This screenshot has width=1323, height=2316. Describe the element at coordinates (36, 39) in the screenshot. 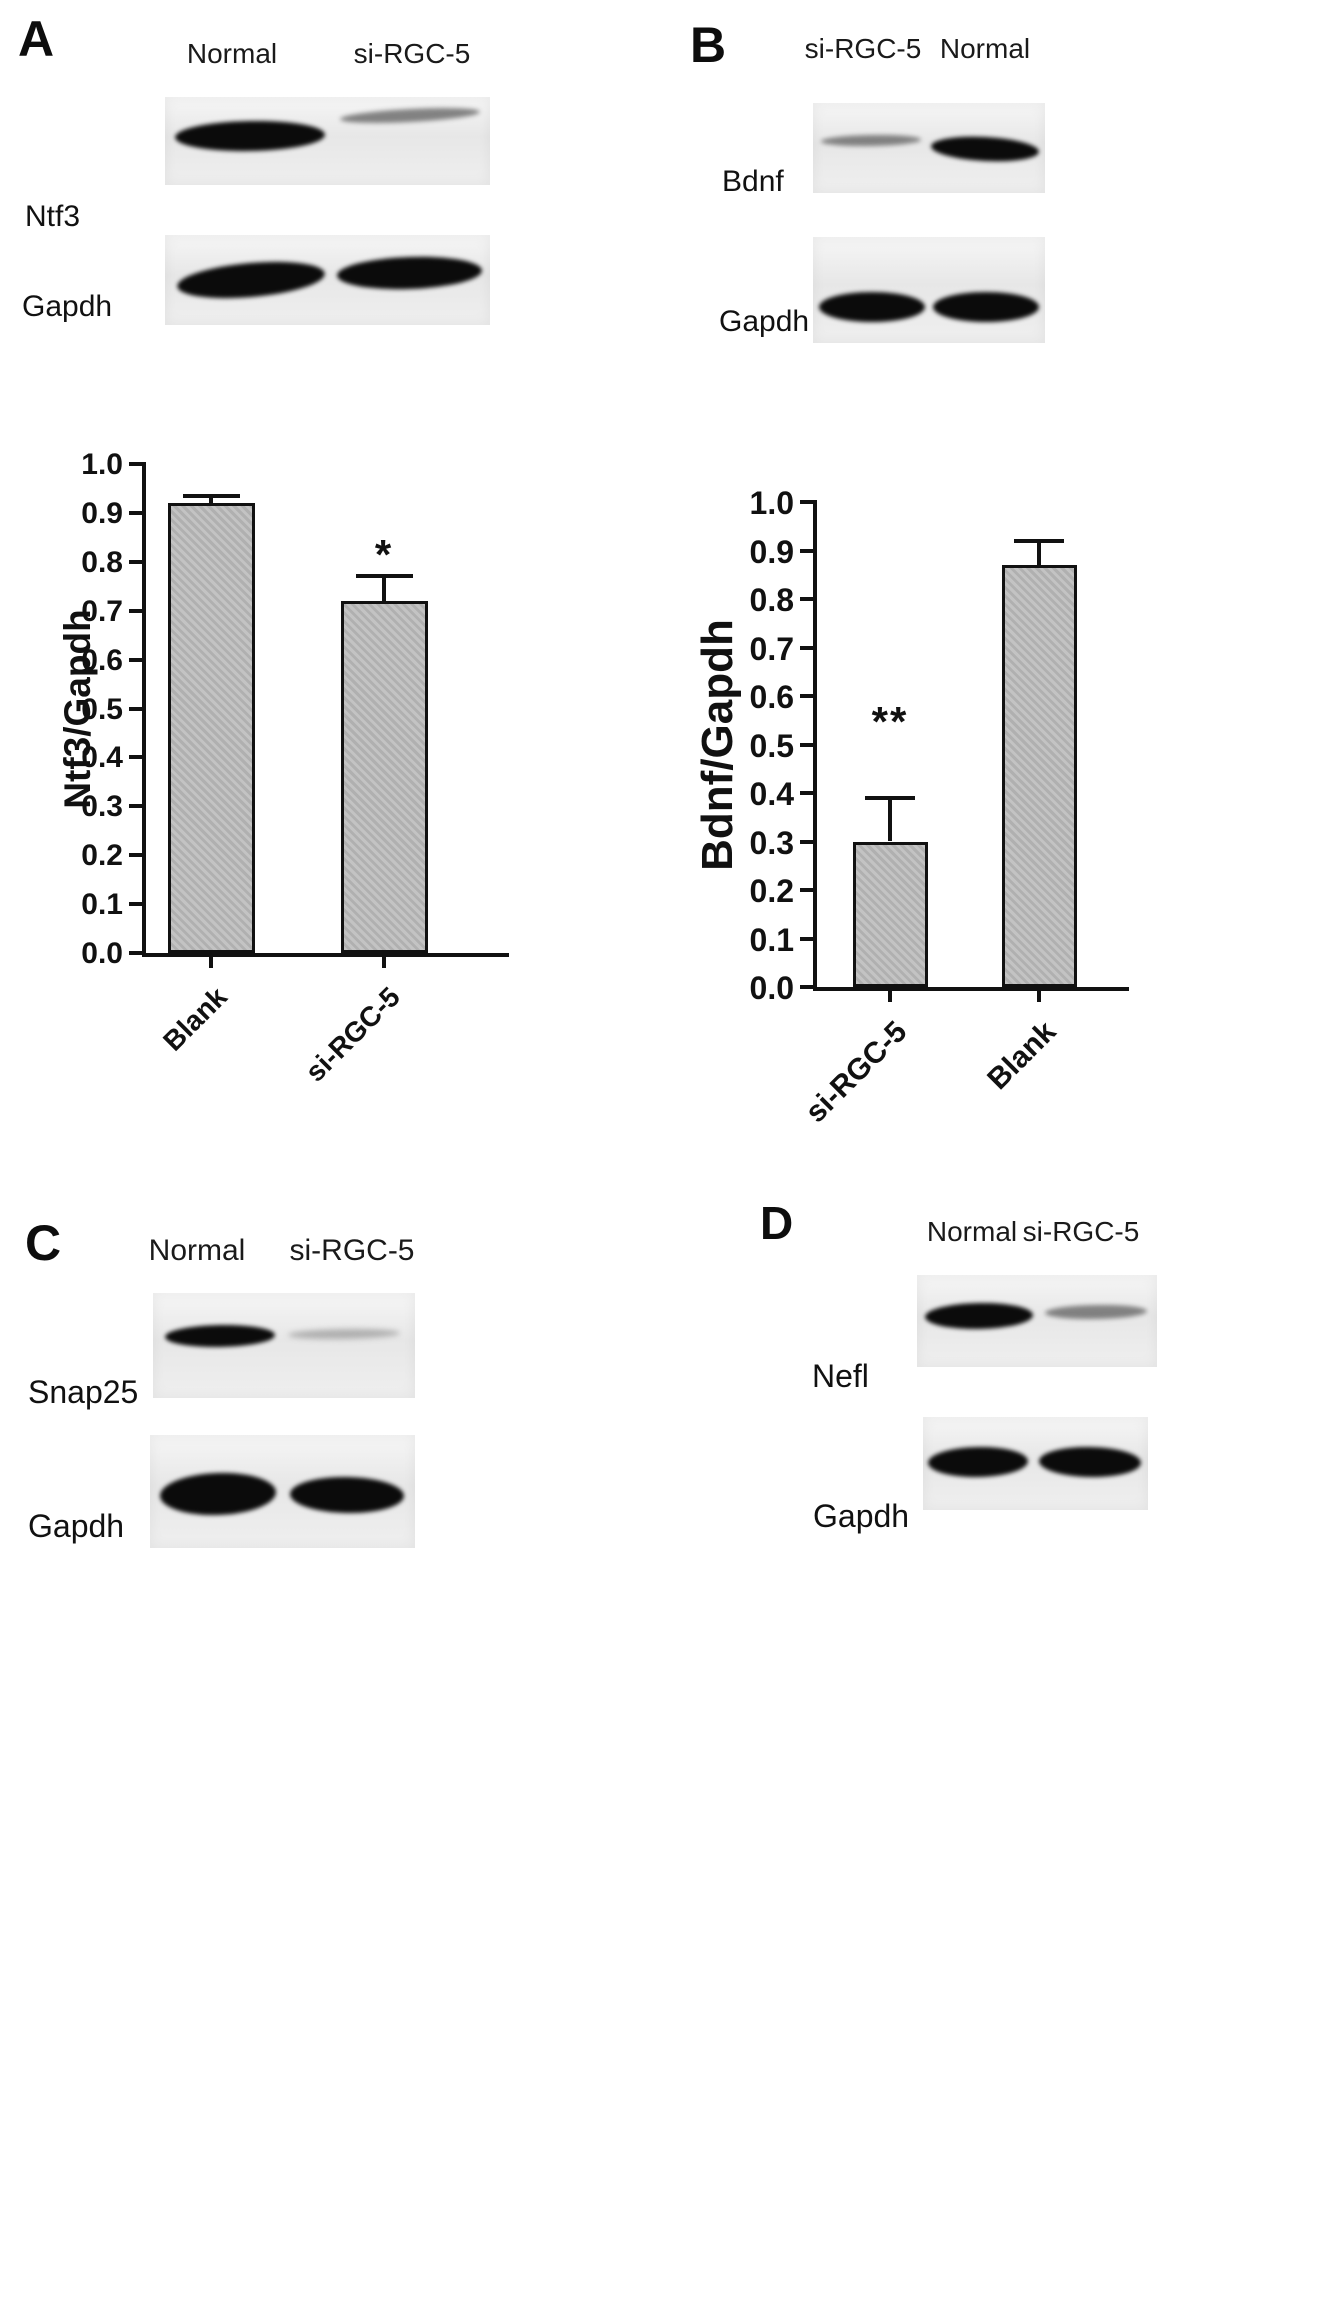

I see `panel-label-A: A` at that location.